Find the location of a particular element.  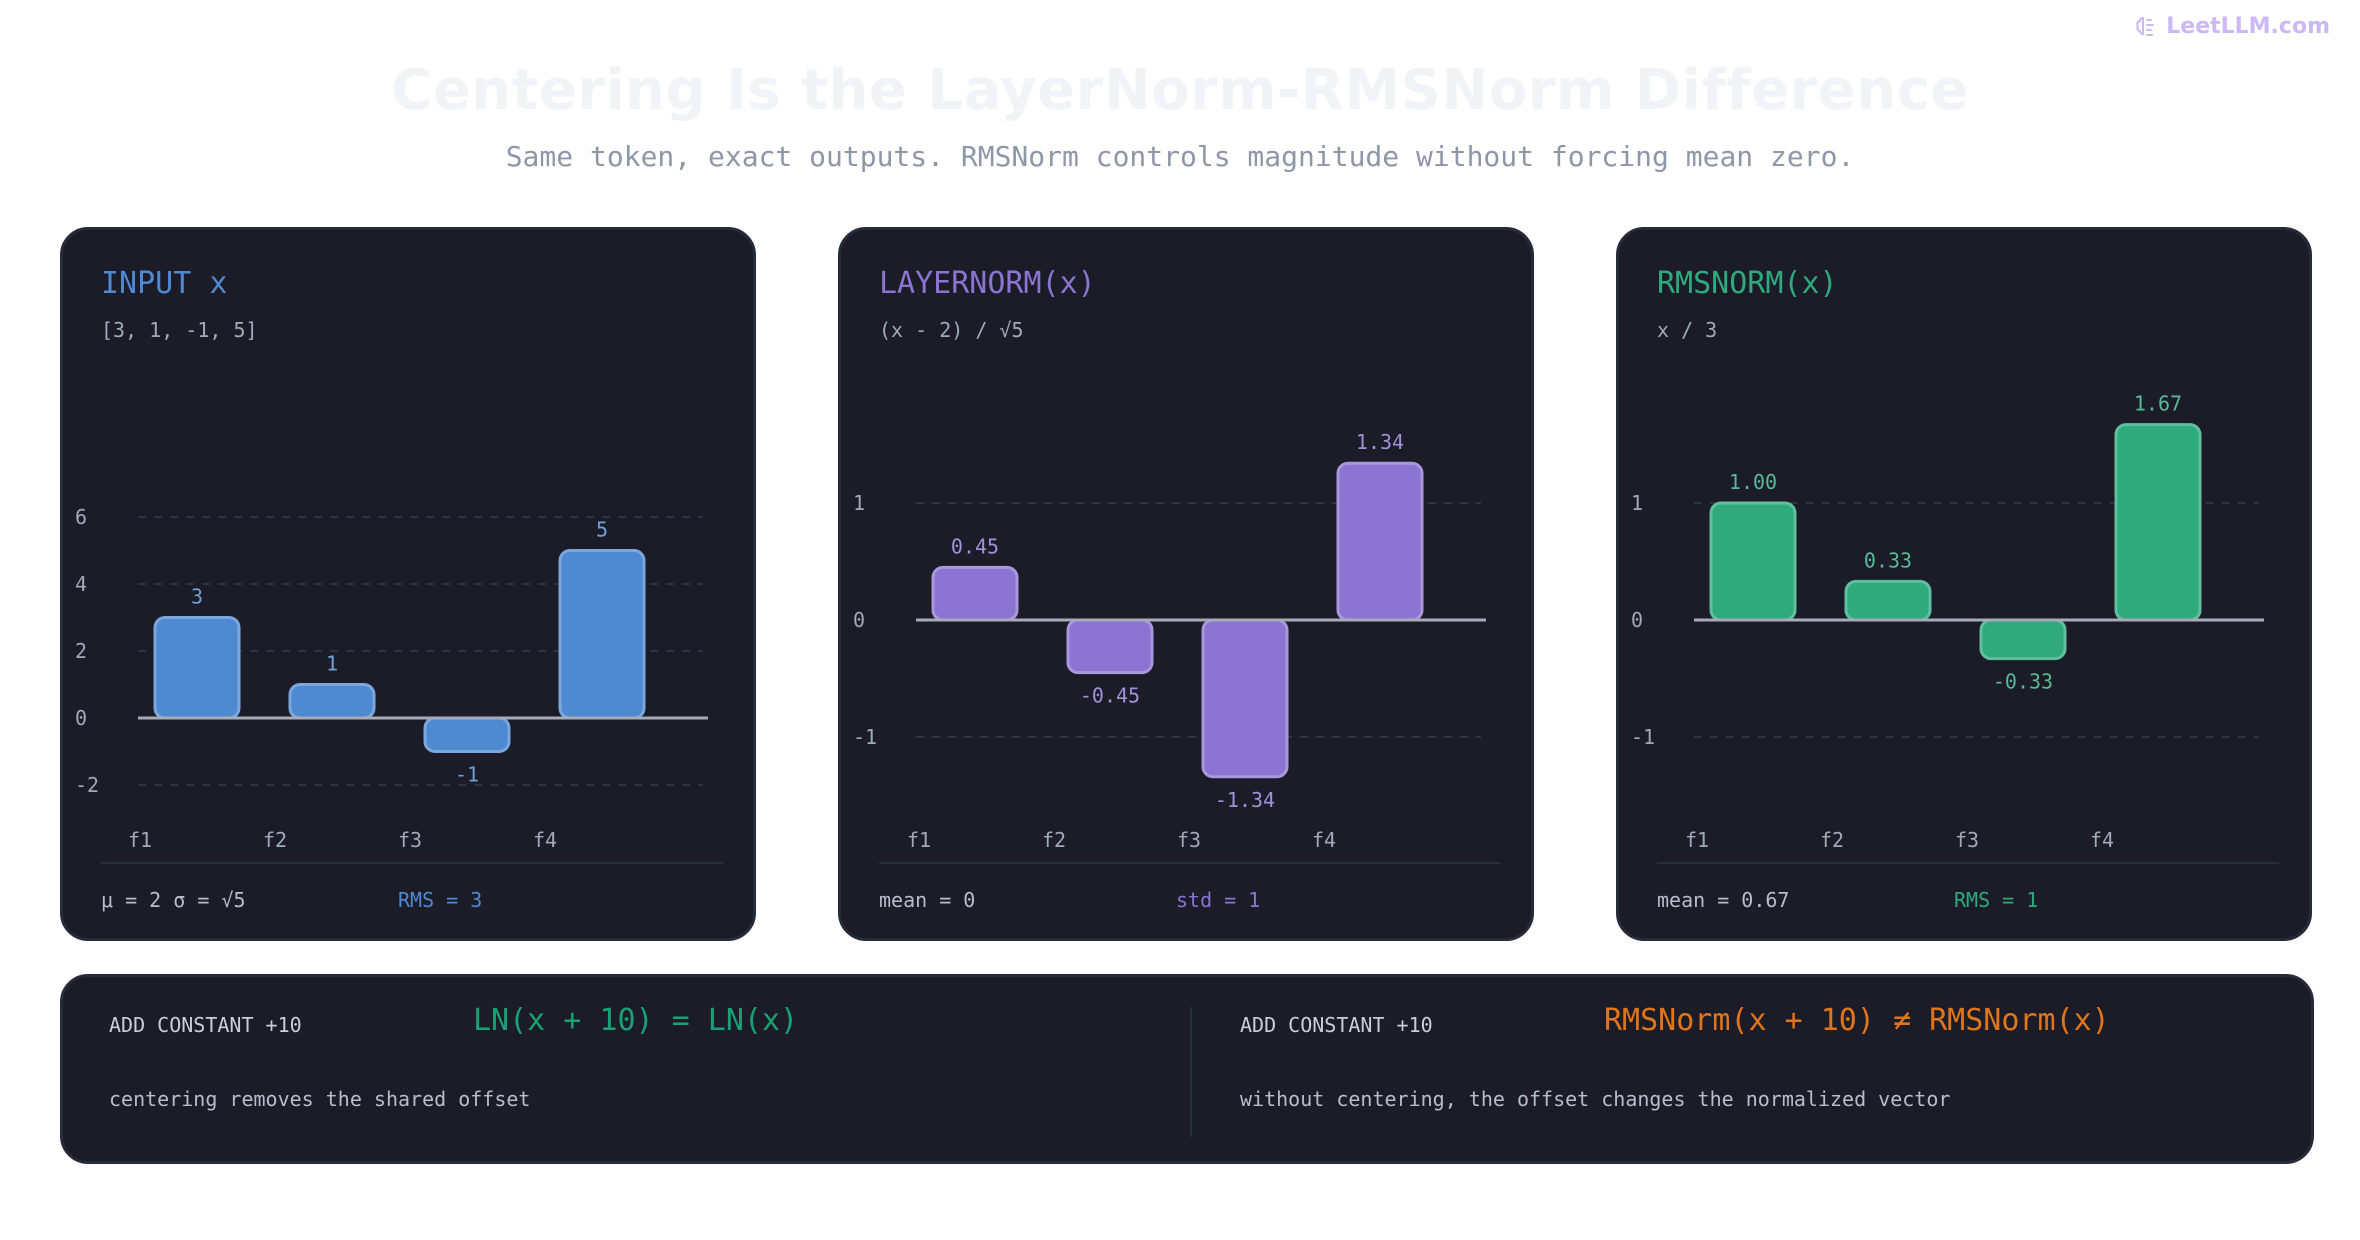

panel-stat-left: μ = 2 σ = √5 is located at coordinates (173, 900).